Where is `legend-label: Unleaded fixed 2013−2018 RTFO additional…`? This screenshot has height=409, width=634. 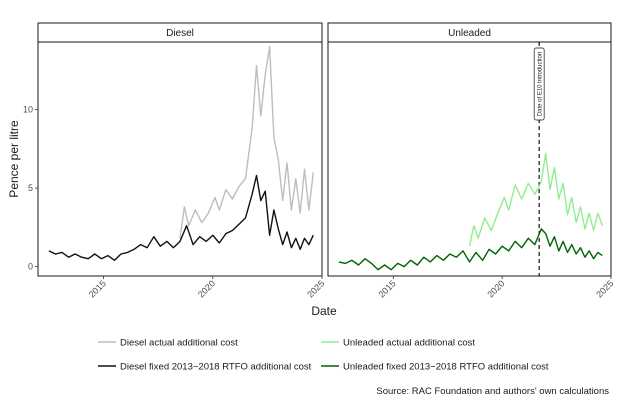 legend-label: Unleaded fixed 2013−2018 RTFO additional… is located at coordinates (446, 367).